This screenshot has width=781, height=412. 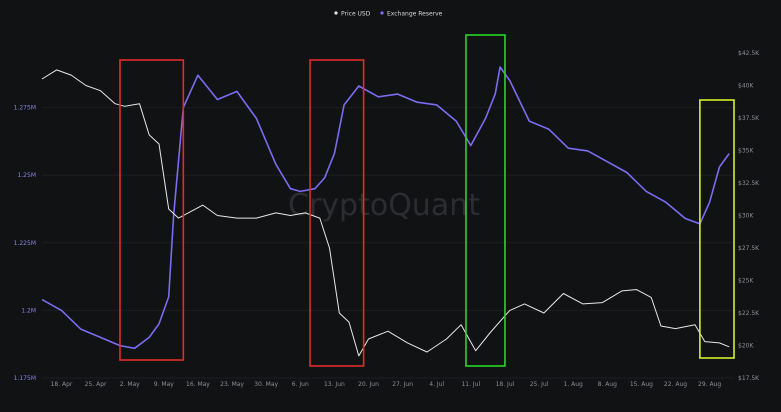 What do you see at coordinates (641, 384) in the screenshot?
I see `x-tick-label: 15. Aug` at bounding box center [641, 384].